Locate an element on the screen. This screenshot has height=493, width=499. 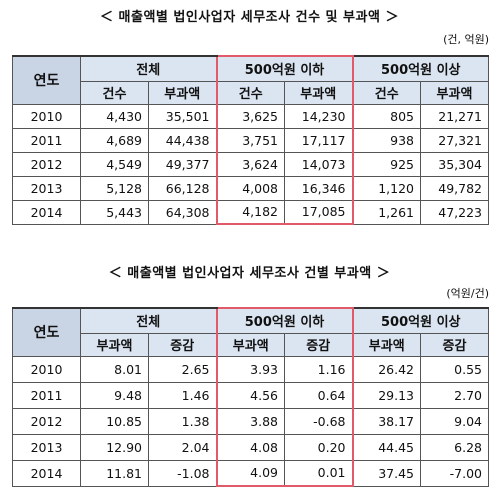
subheader-row: 건수 부과액 건수 부과액 건수 부과액 is located at coordinates (251, 92).